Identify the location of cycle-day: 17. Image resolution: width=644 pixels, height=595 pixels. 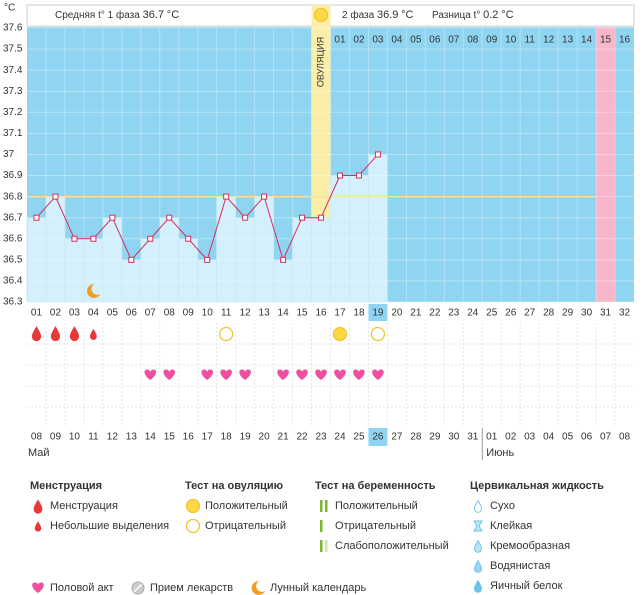
(340, 313).